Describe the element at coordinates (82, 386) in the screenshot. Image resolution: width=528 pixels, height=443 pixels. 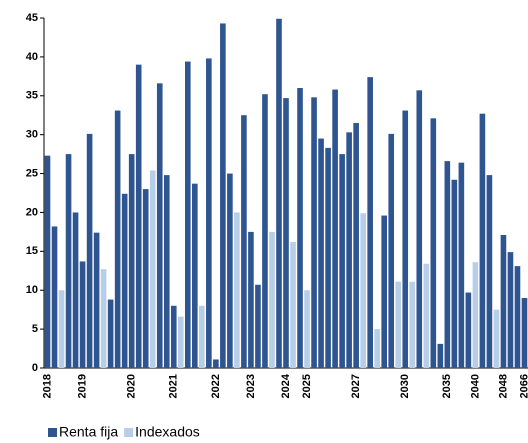
I see `x-tick-label: 2019` at that location.